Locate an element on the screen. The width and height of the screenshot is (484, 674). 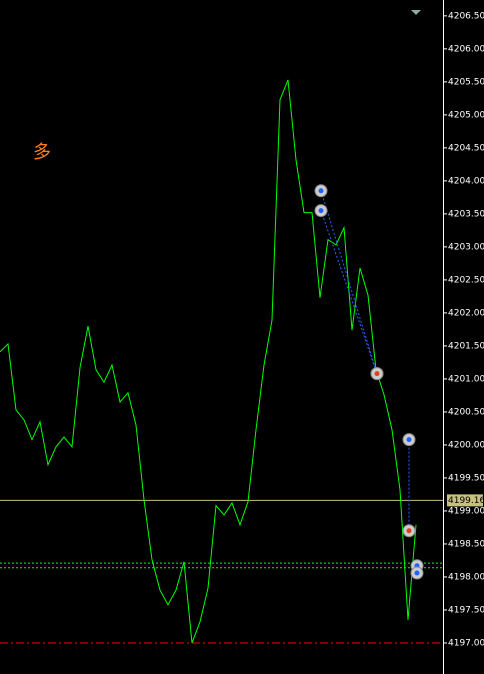
price-label-bg is located at coordinates (465, 500).